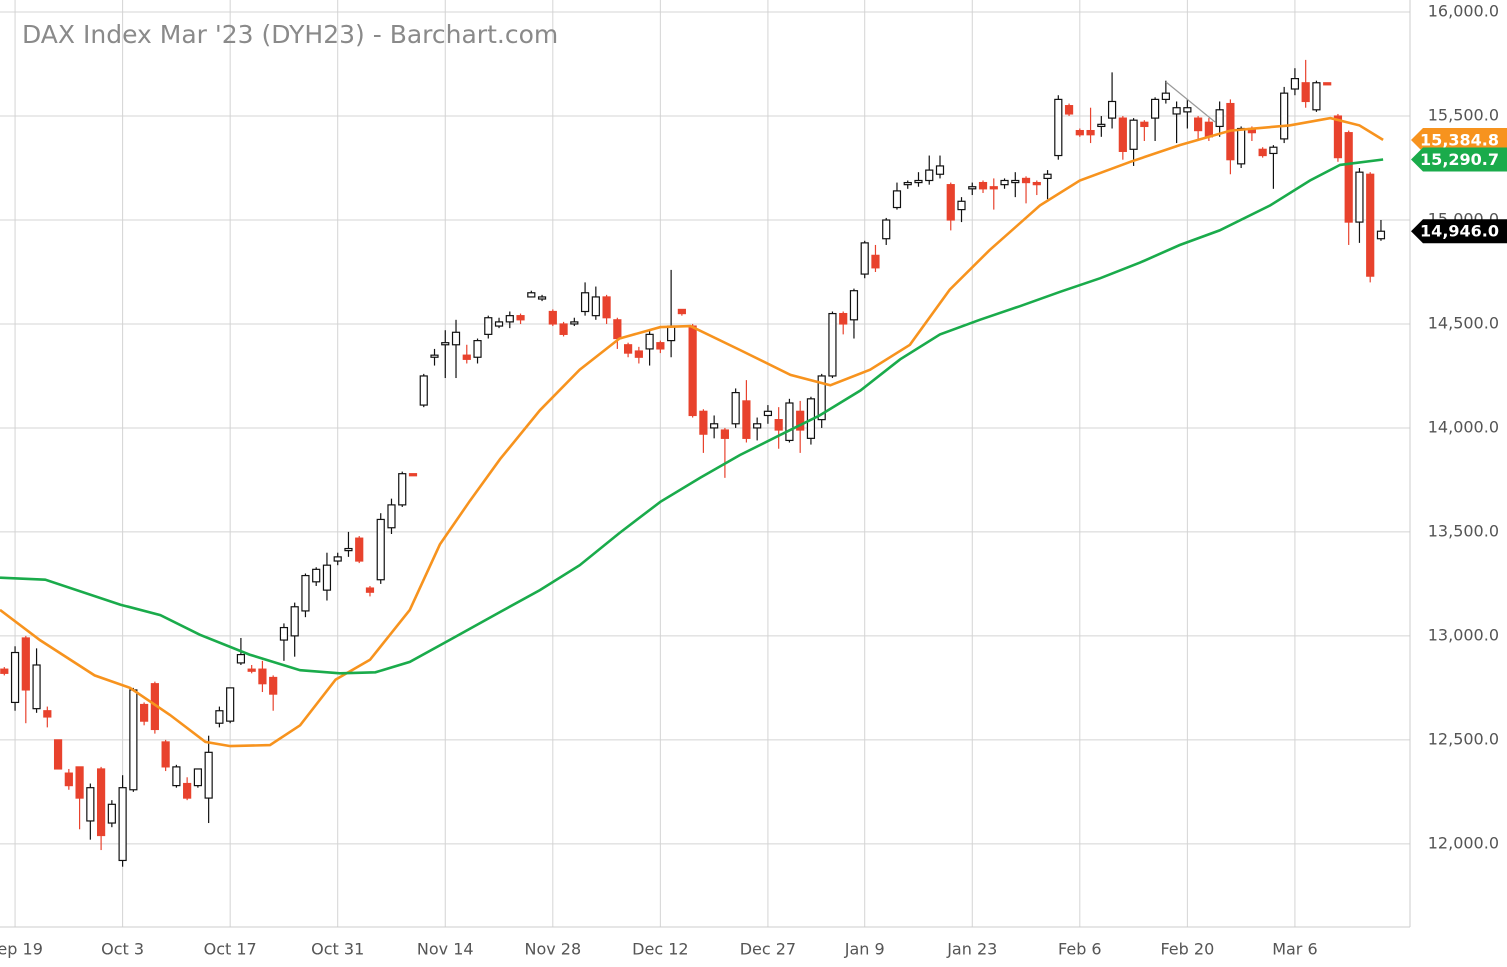 The image size is (1507, 967). I want to click on price-tag-label: 15,384.8, so click(1459, 139).